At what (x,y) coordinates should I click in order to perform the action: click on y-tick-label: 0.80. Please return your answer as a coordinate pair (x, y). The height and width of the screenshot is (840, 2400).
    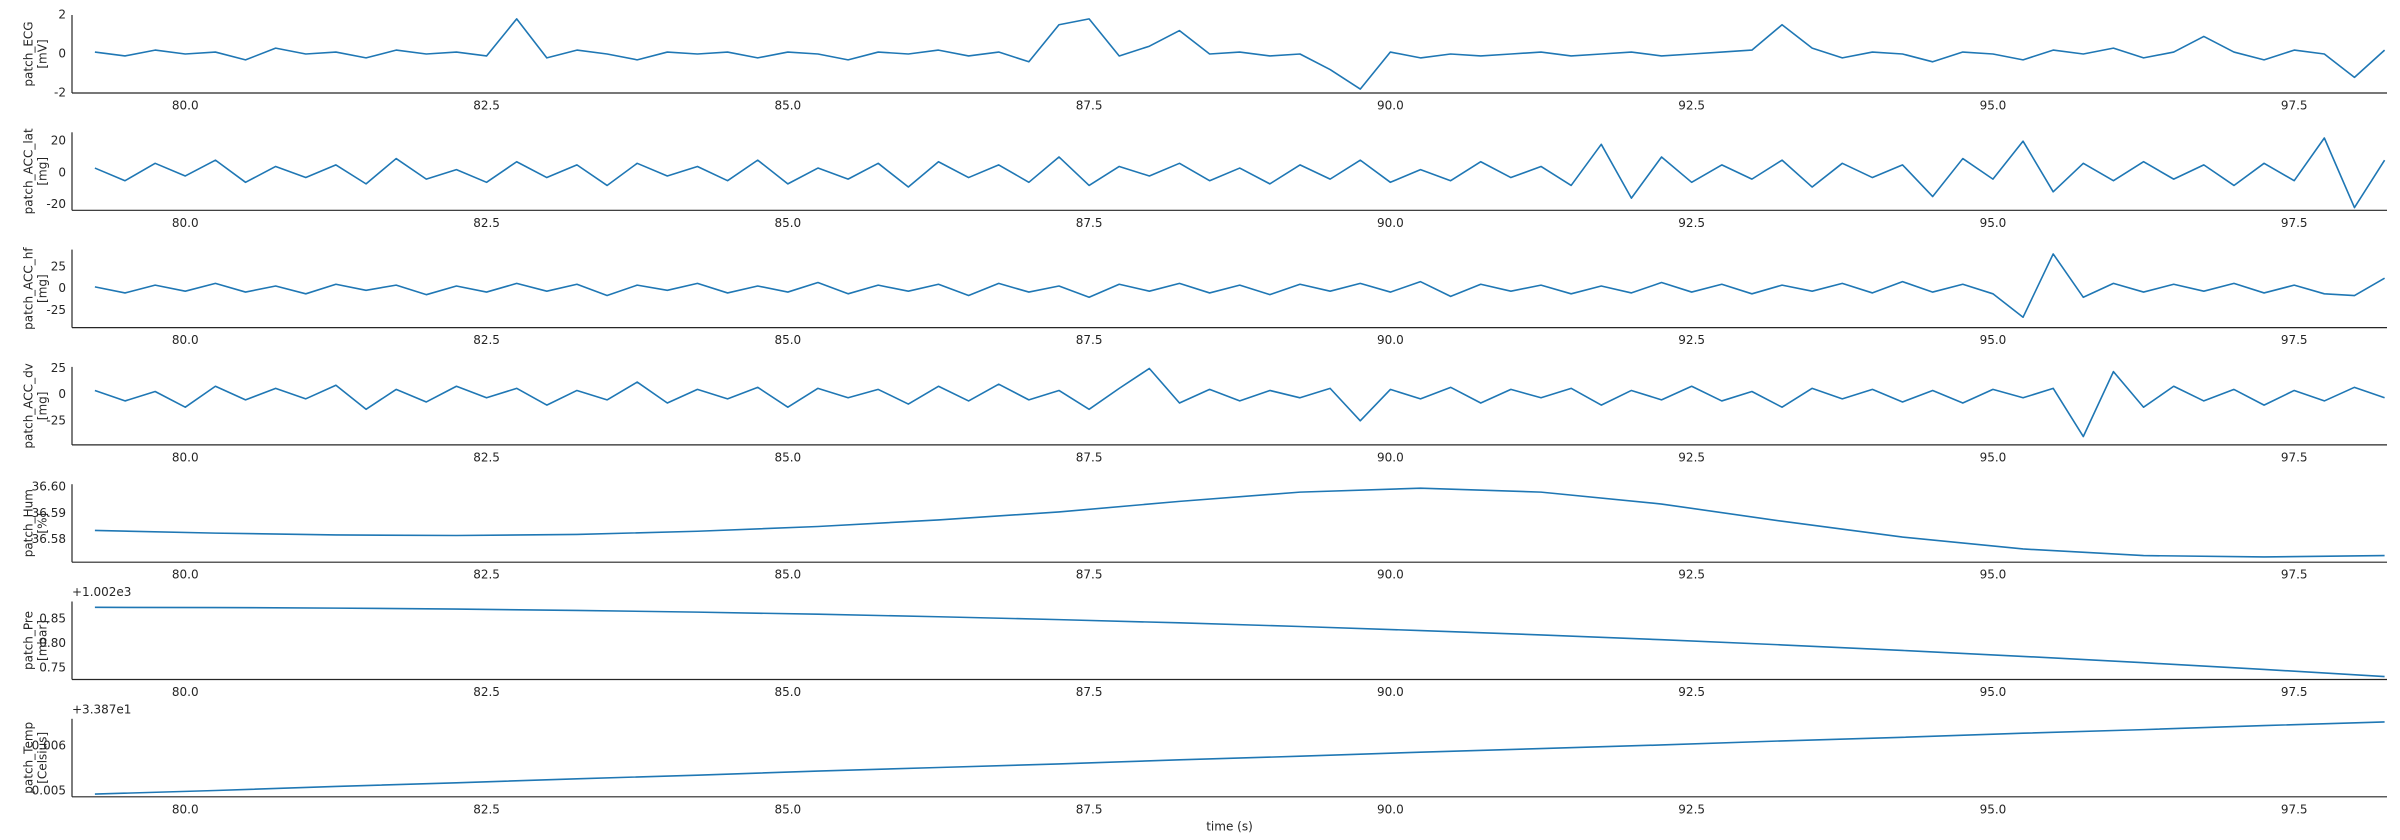
    Looking at the image, I should click on (52, 643).